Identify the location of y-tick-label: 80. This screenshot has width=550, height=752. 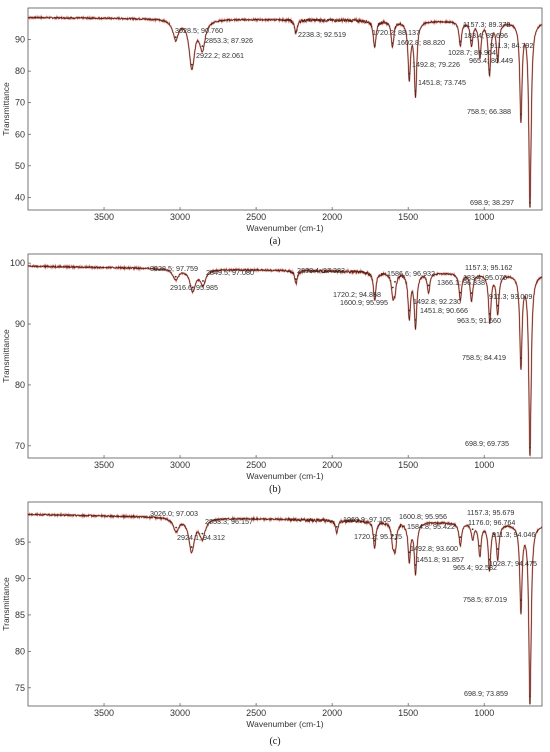
(20, 385).